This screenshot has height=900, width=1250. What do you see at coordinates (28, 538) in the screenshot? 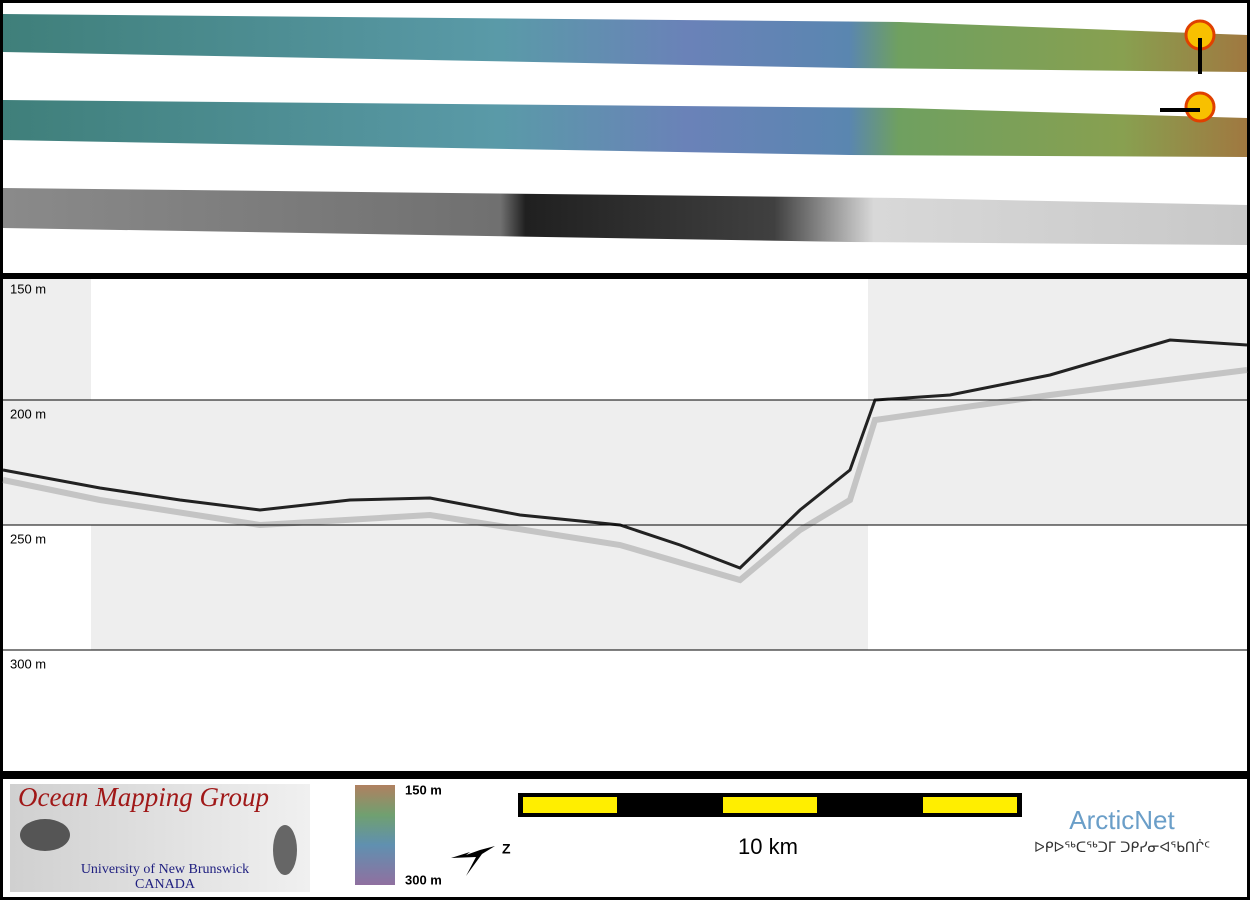
I see `depth-label: 250 m` at bounding box center [28, 538].